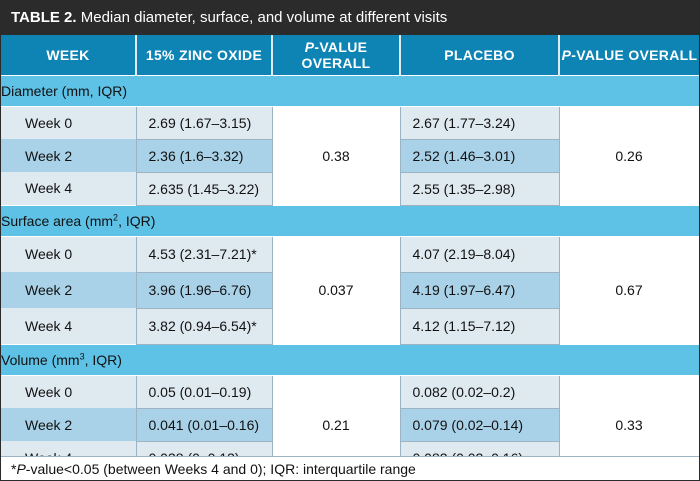  Describe the element at coordinates (479, 424) in the screenshot. I see `placebo-cell: 0.079 (0.02–0.14)` at that location.